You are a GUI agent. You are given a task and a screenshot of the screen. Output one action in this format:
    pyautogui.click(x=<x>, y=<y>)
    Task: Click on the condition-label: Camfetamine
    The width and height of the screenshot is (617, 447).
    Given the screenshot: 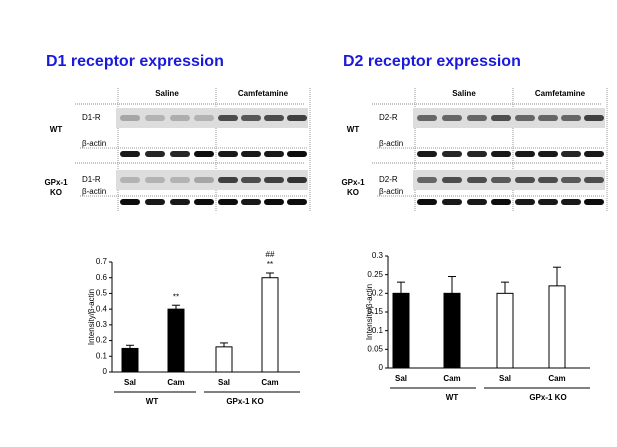 What is the action you would take?
    pyautogui.click(x=263, y=93)
    